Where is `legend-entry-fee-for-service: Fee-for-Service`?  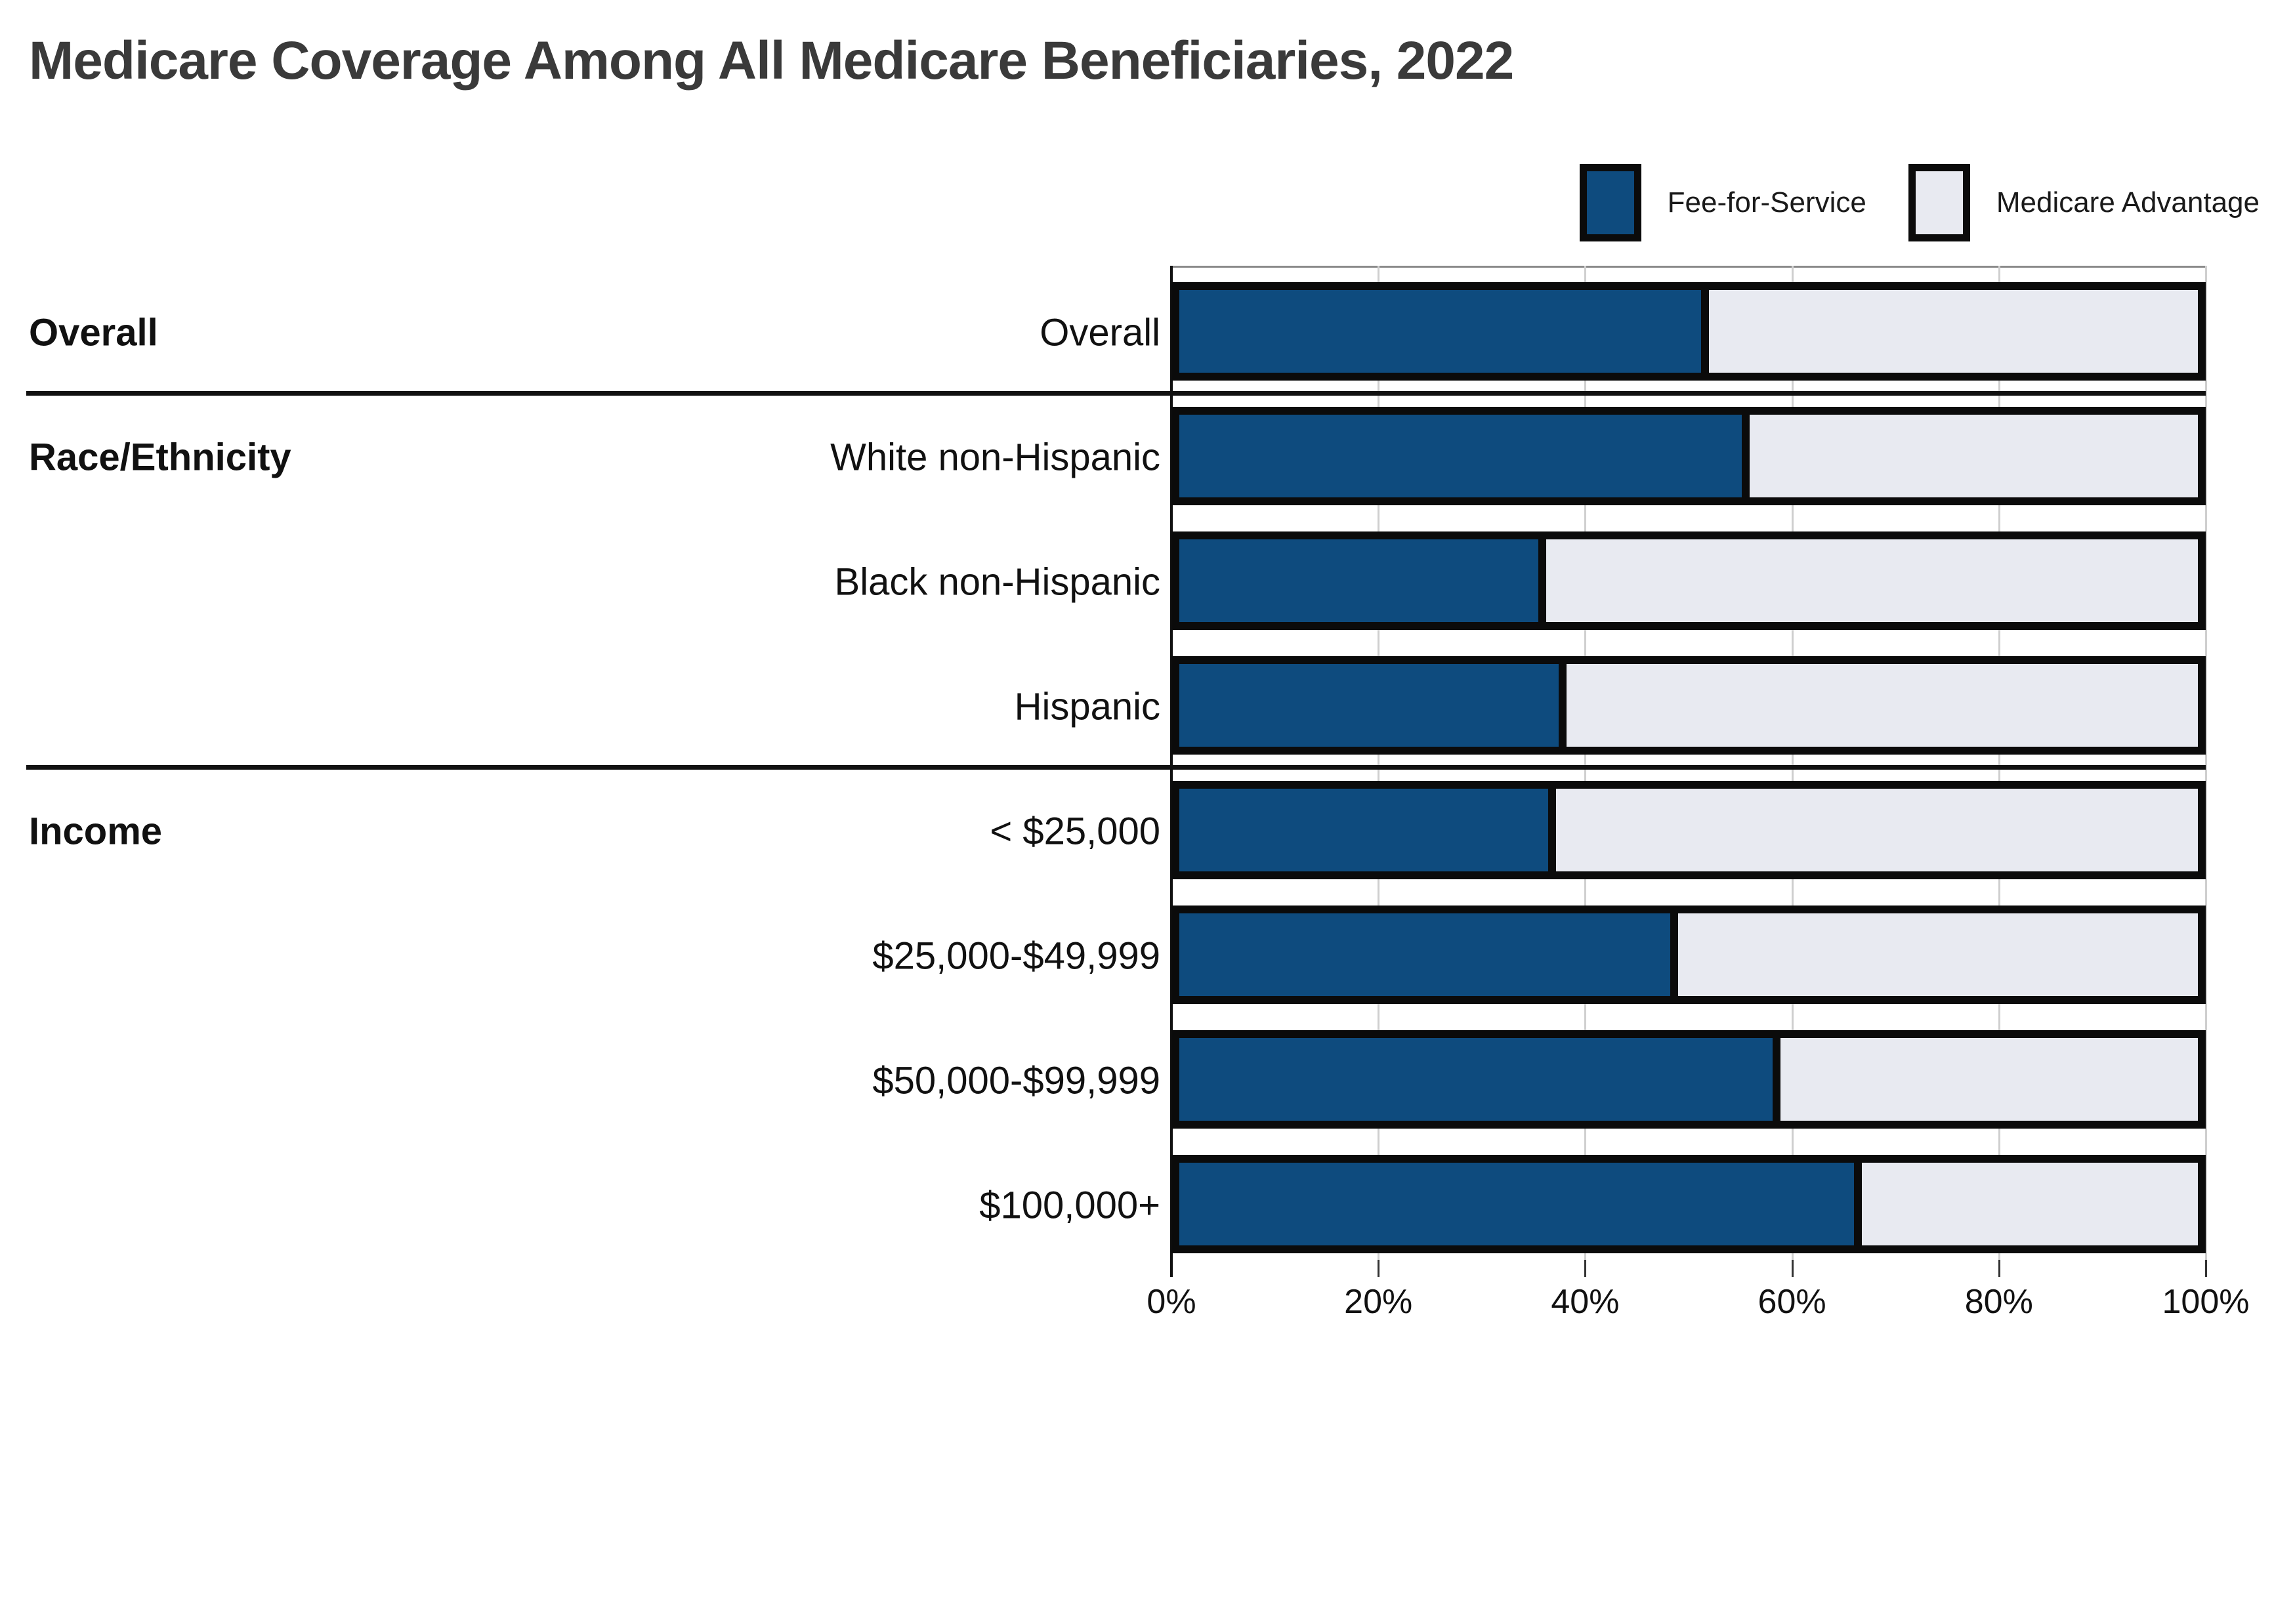 legend-entry-fee-for-service: Fee-for-Service is located at coordinates (1722, 203).